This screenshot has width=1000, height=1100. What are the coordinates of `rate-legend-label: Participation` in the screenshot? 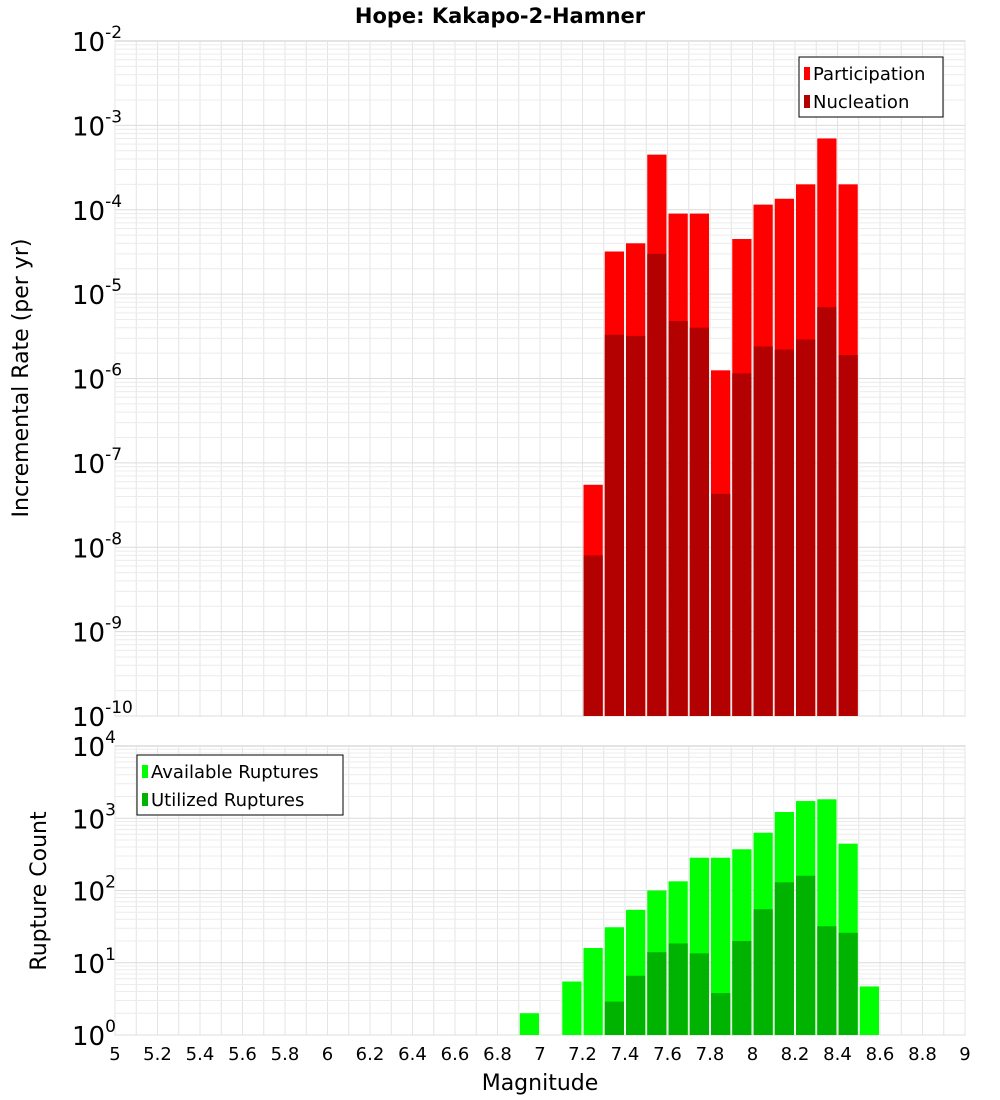 It's located at (869, 74).